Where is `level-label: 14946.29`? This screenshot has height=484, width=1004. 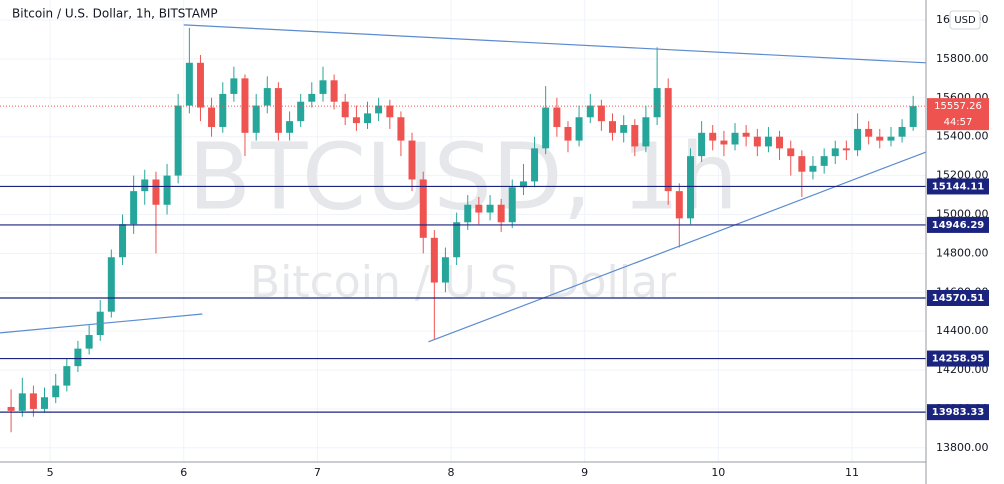 level-label: 14946.29 is located at coordinates (958, 225).